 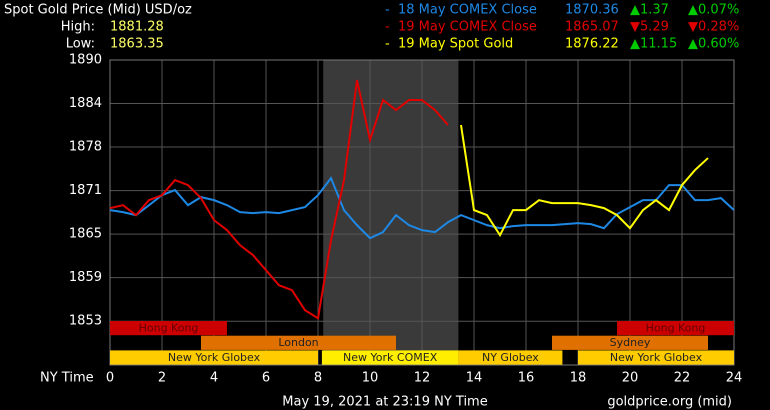 I want to click on legend-change: ▼5.29, so click(x=649, y=27).